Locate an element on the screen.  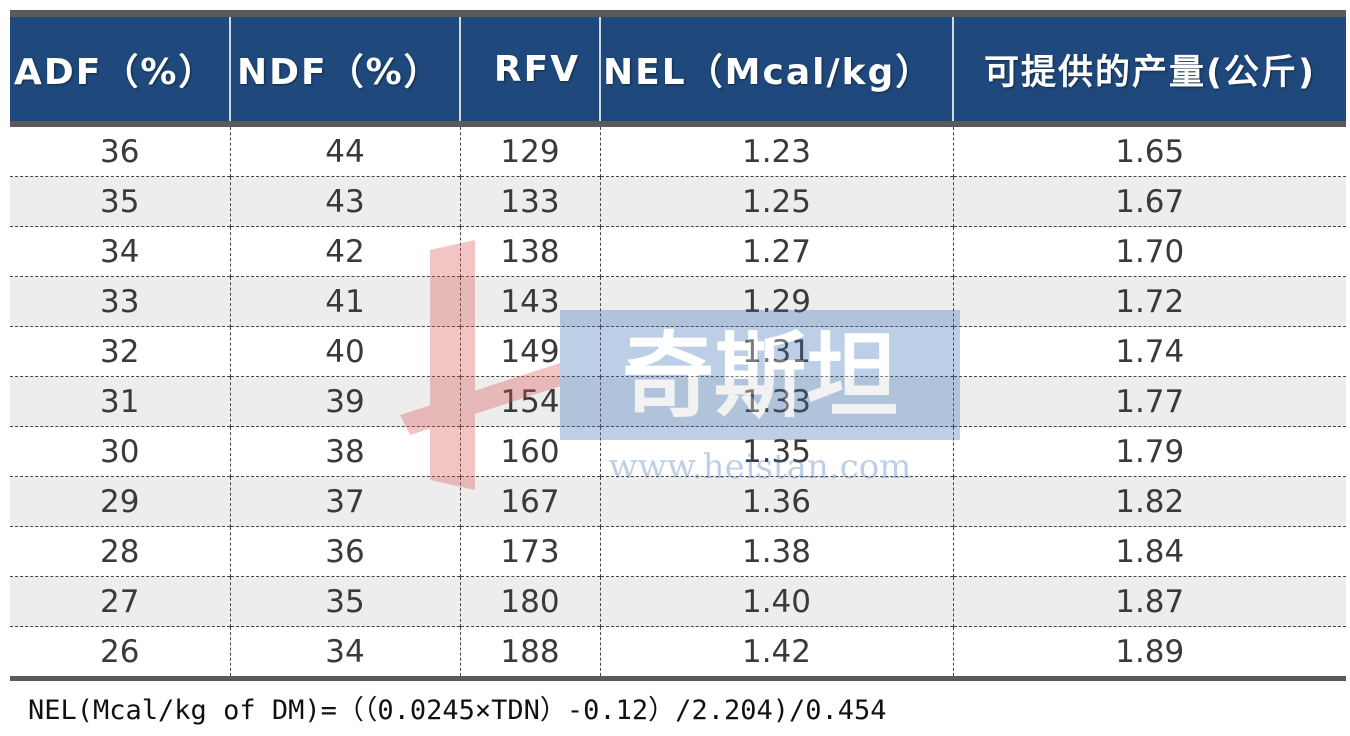
header-rfv: RFV is located at coordinates (529, 72).